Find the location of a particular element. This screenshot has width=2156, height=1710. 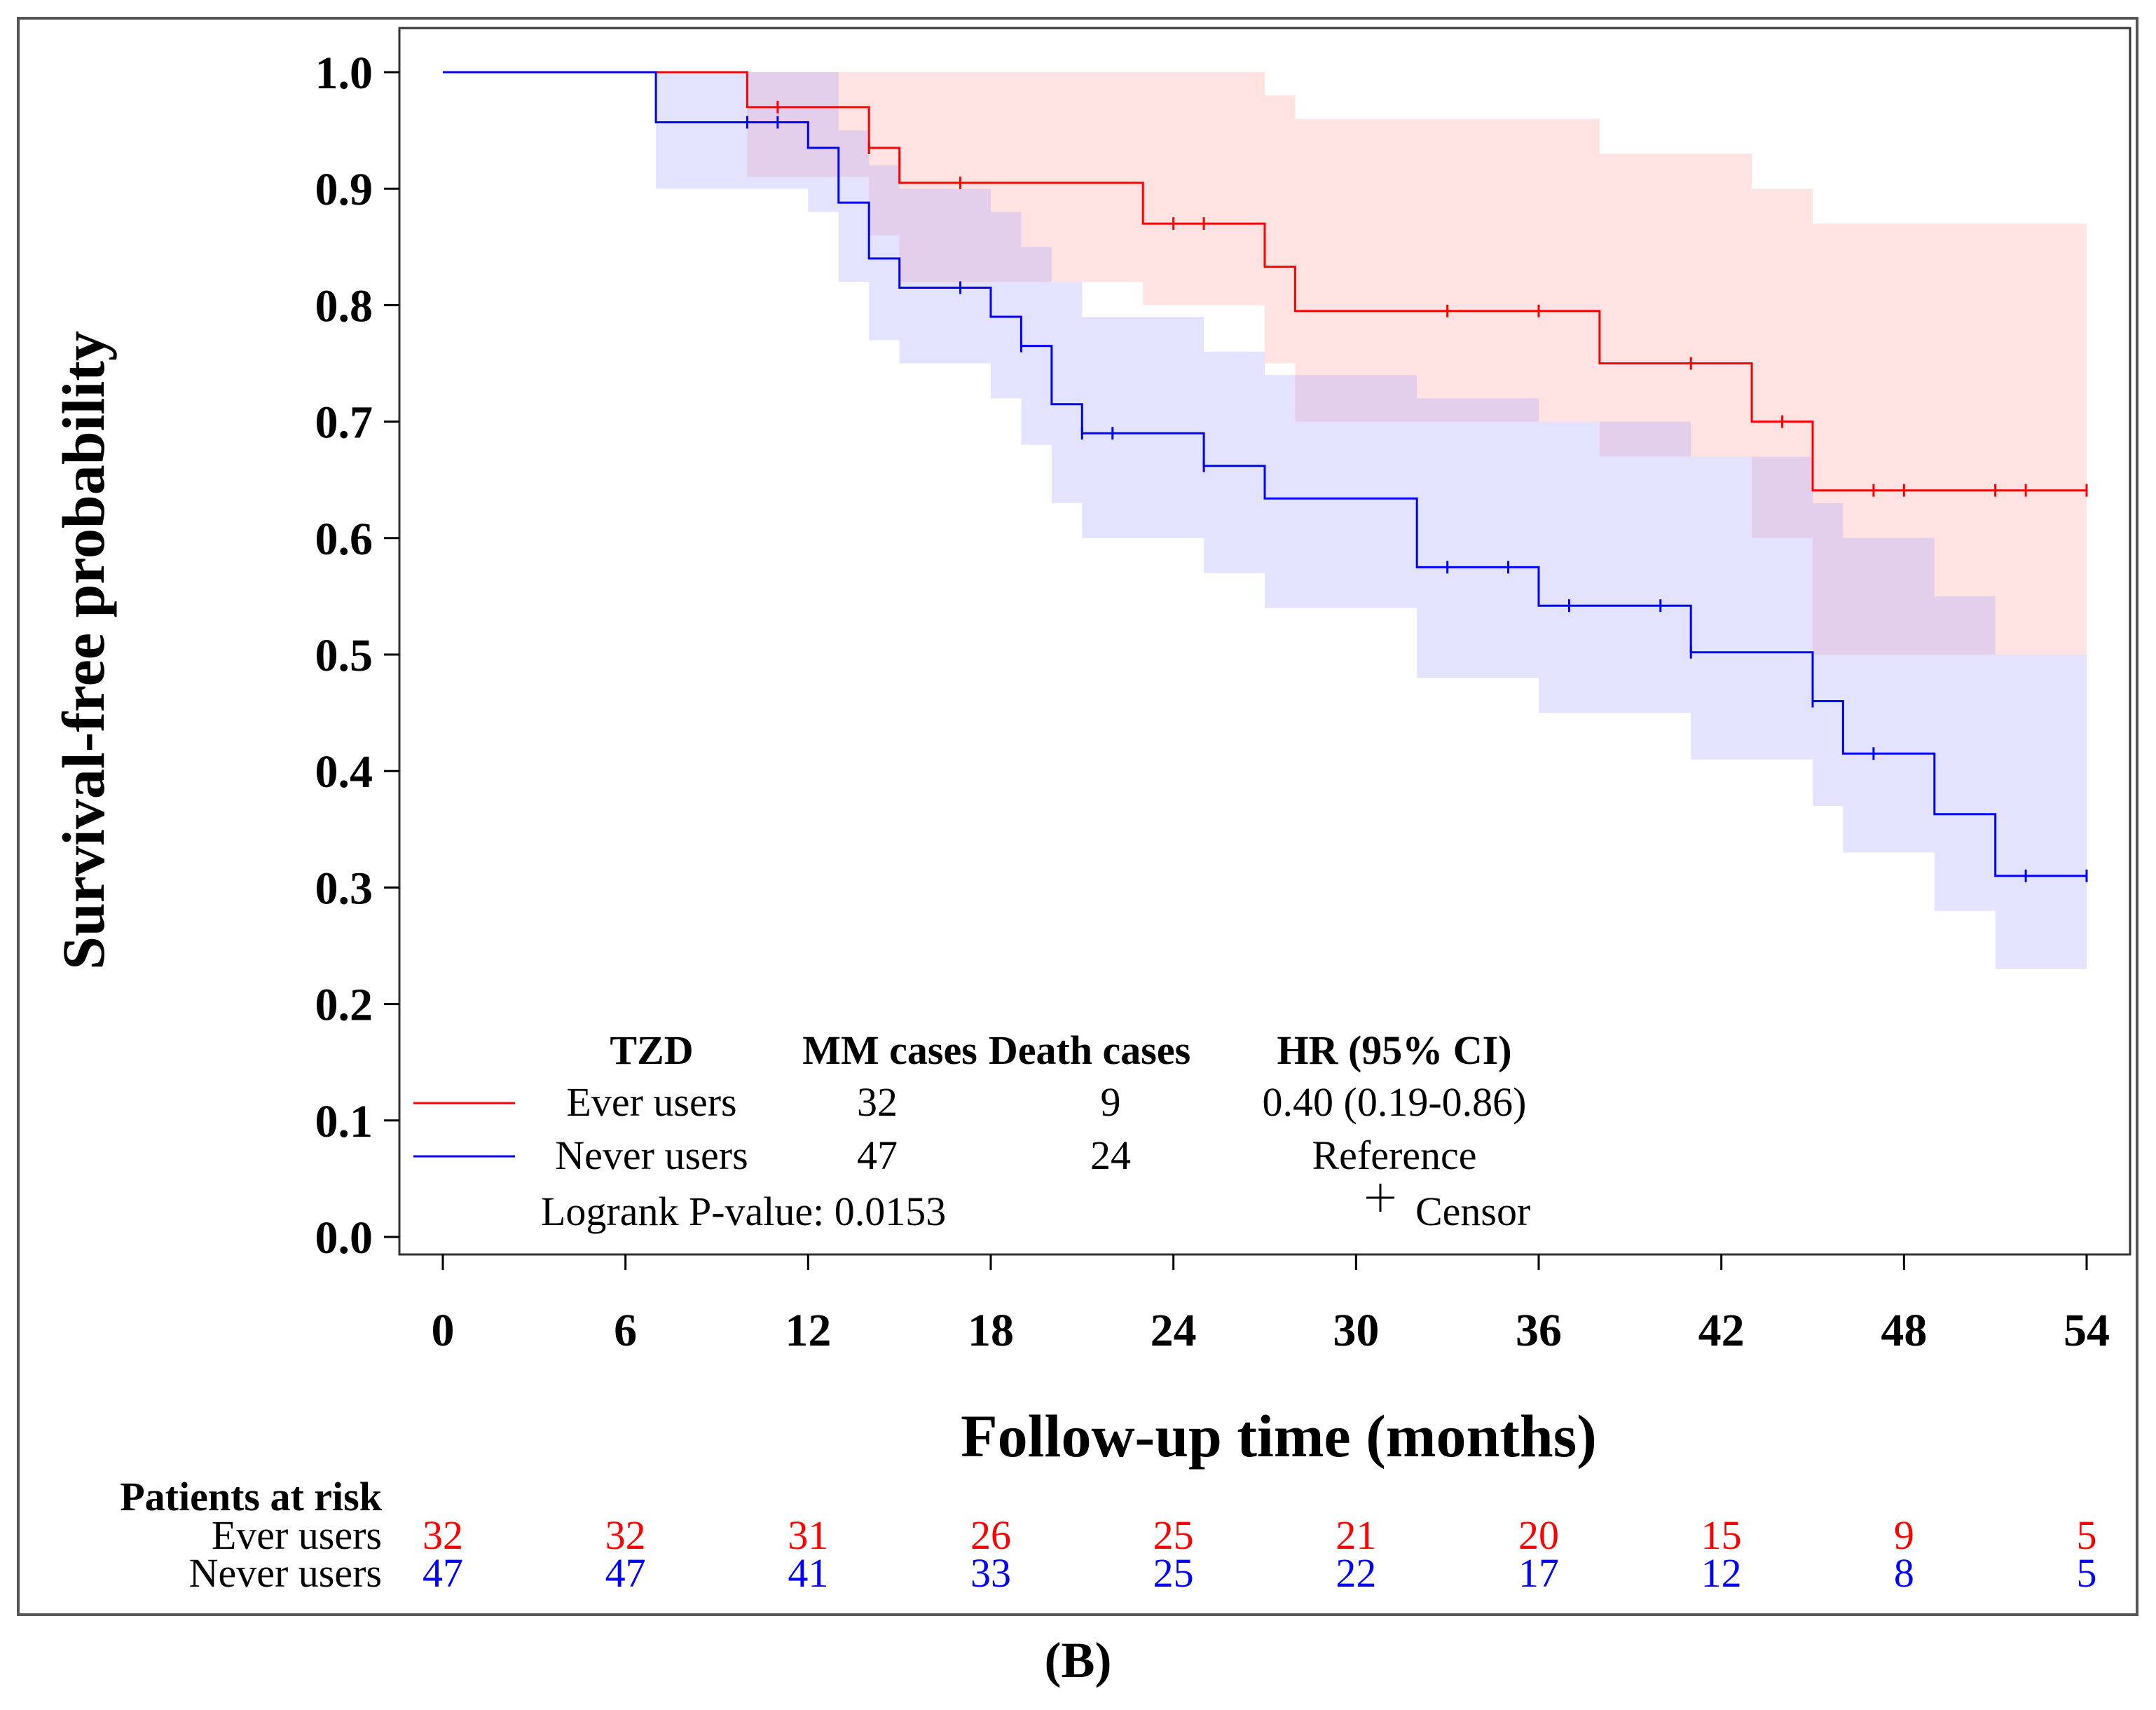

risk-value-ever-users: 25 is located at coordinates (1173, 1535).